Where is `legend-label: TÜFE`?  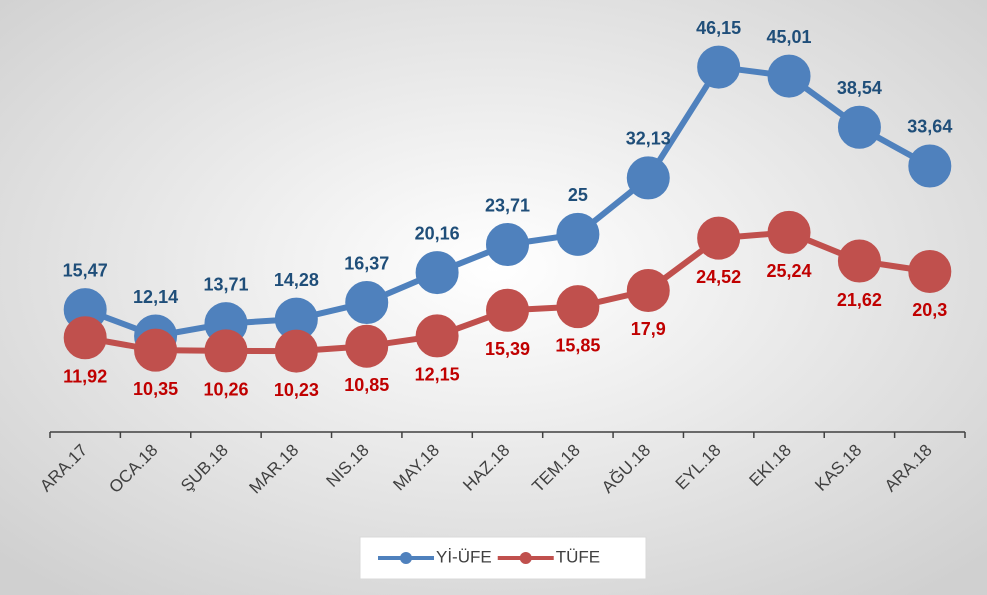
legend-label: TÜFE is located at coordinates (578, 556).